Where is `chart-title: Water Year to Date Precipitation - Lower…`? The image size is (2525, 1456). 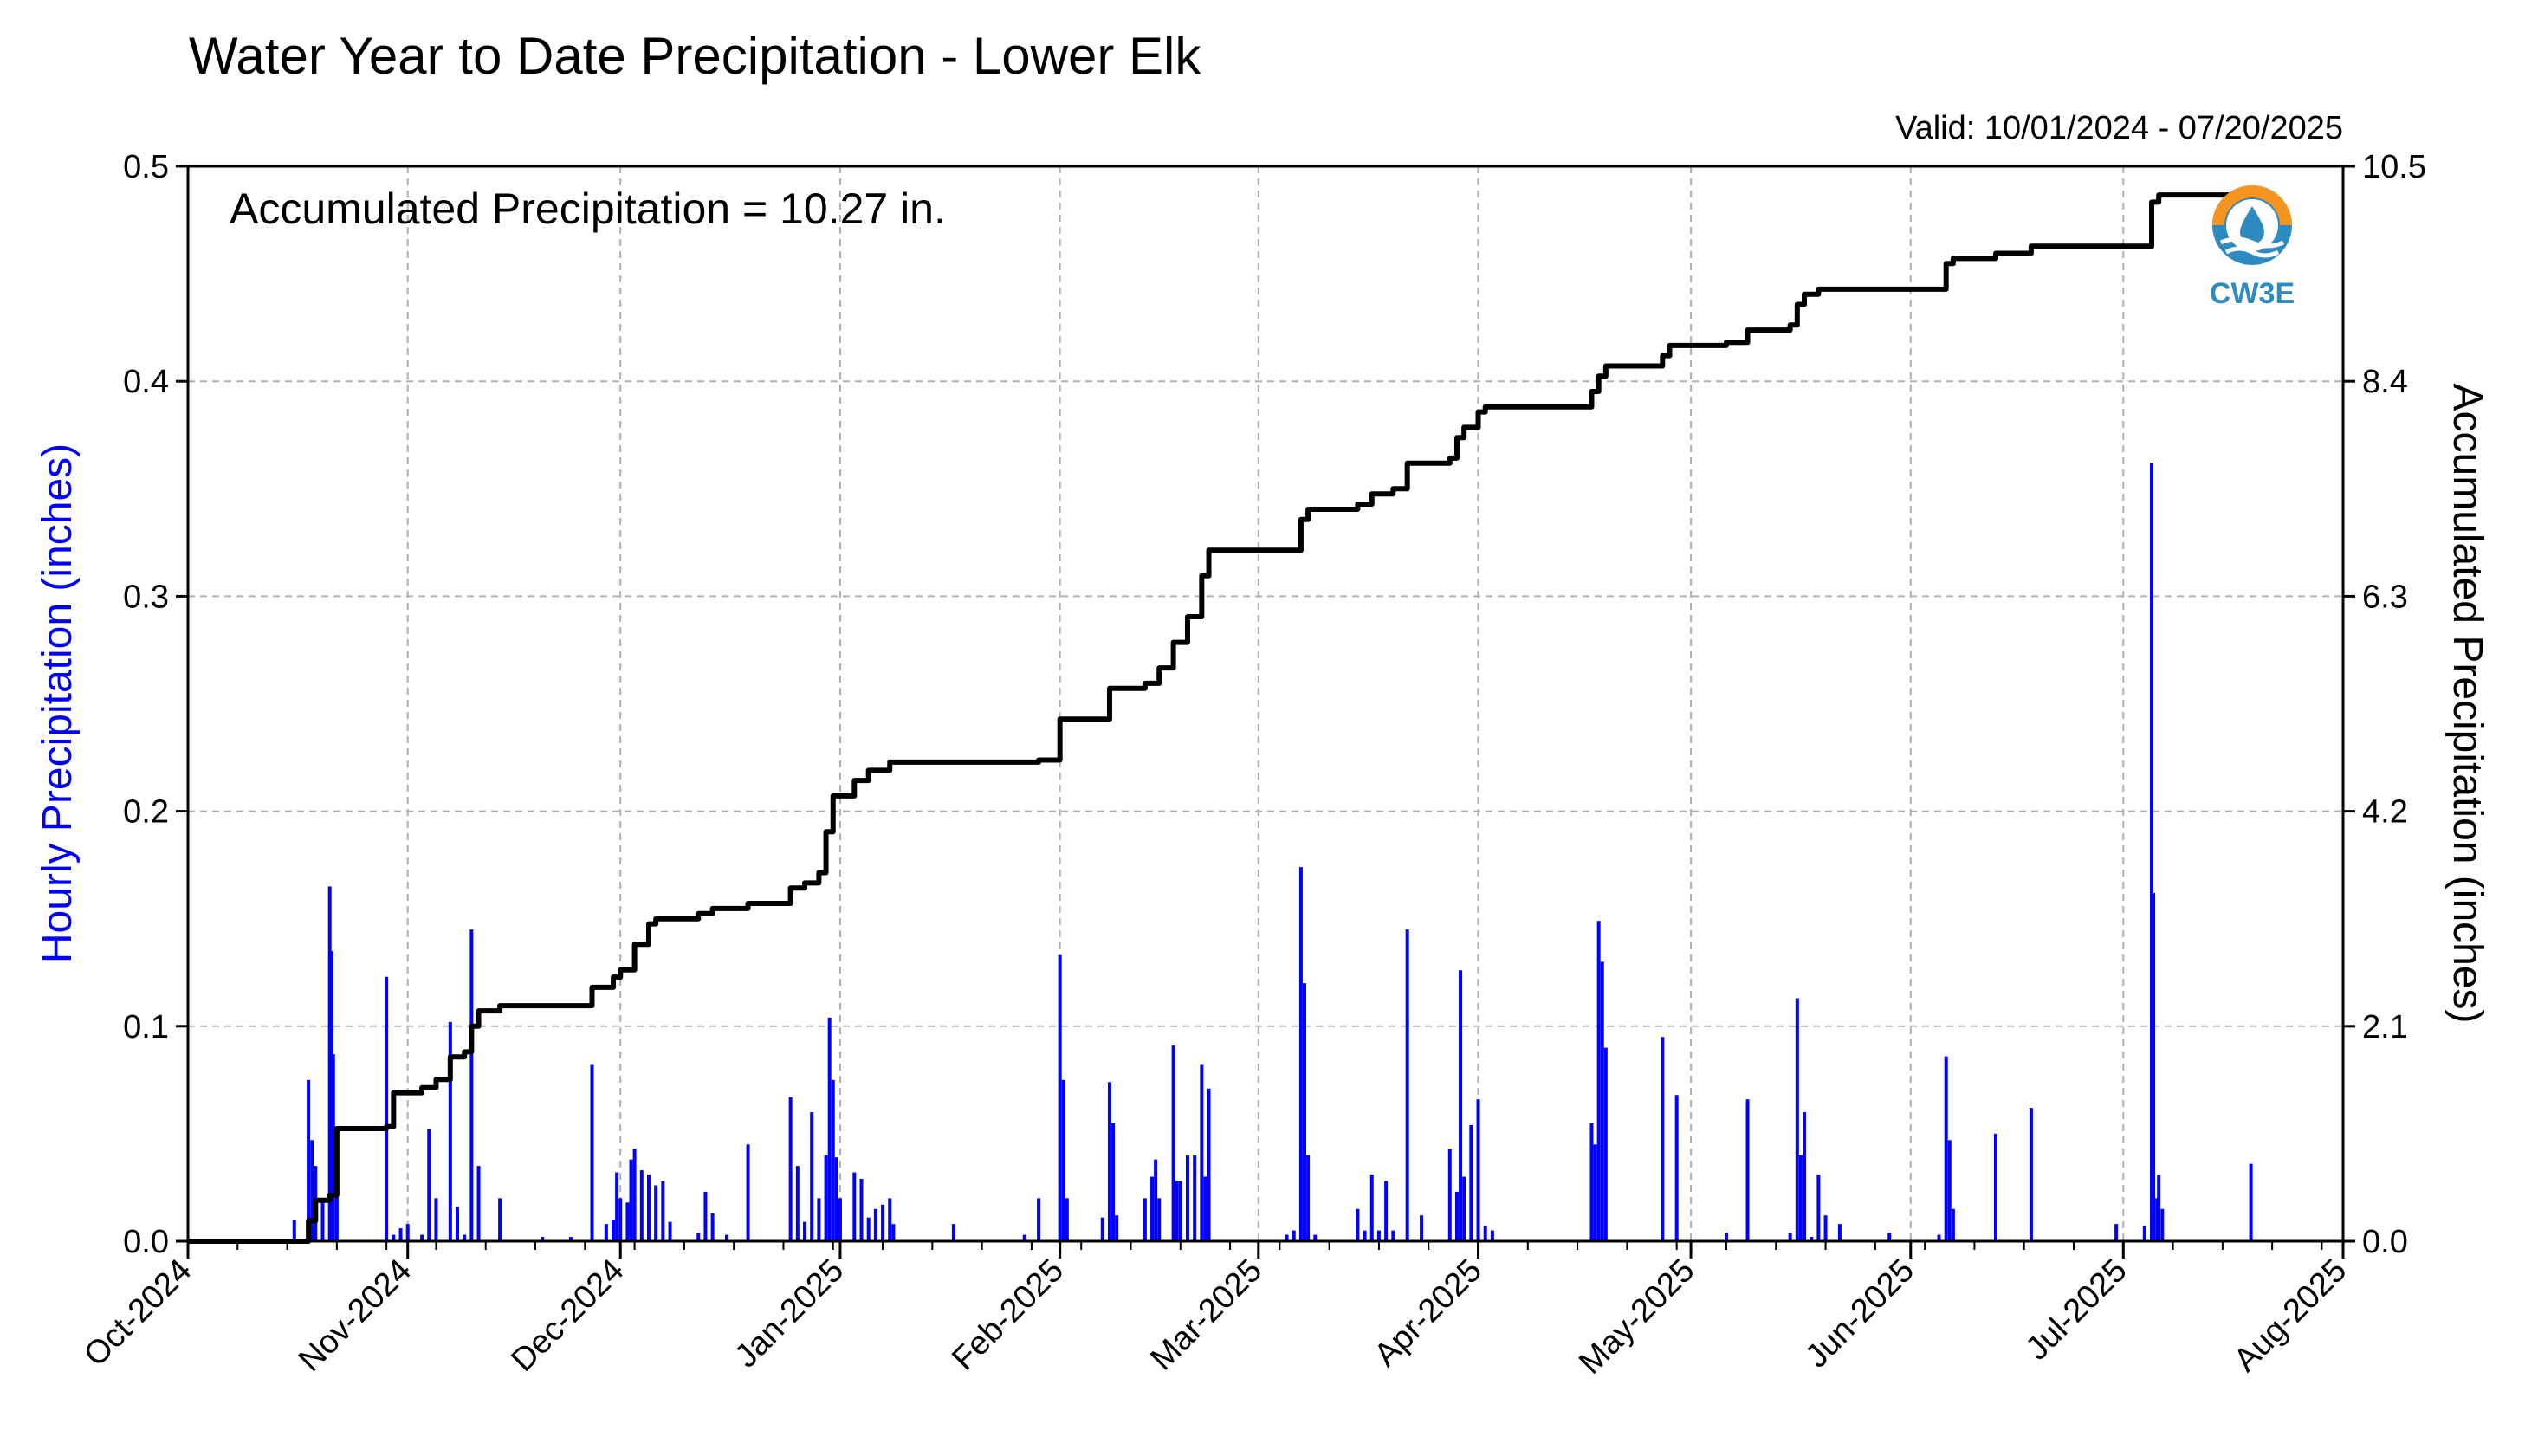 chart-title: Water Year to Date Precipitation - Lower… is located at coordinates (695, 56).